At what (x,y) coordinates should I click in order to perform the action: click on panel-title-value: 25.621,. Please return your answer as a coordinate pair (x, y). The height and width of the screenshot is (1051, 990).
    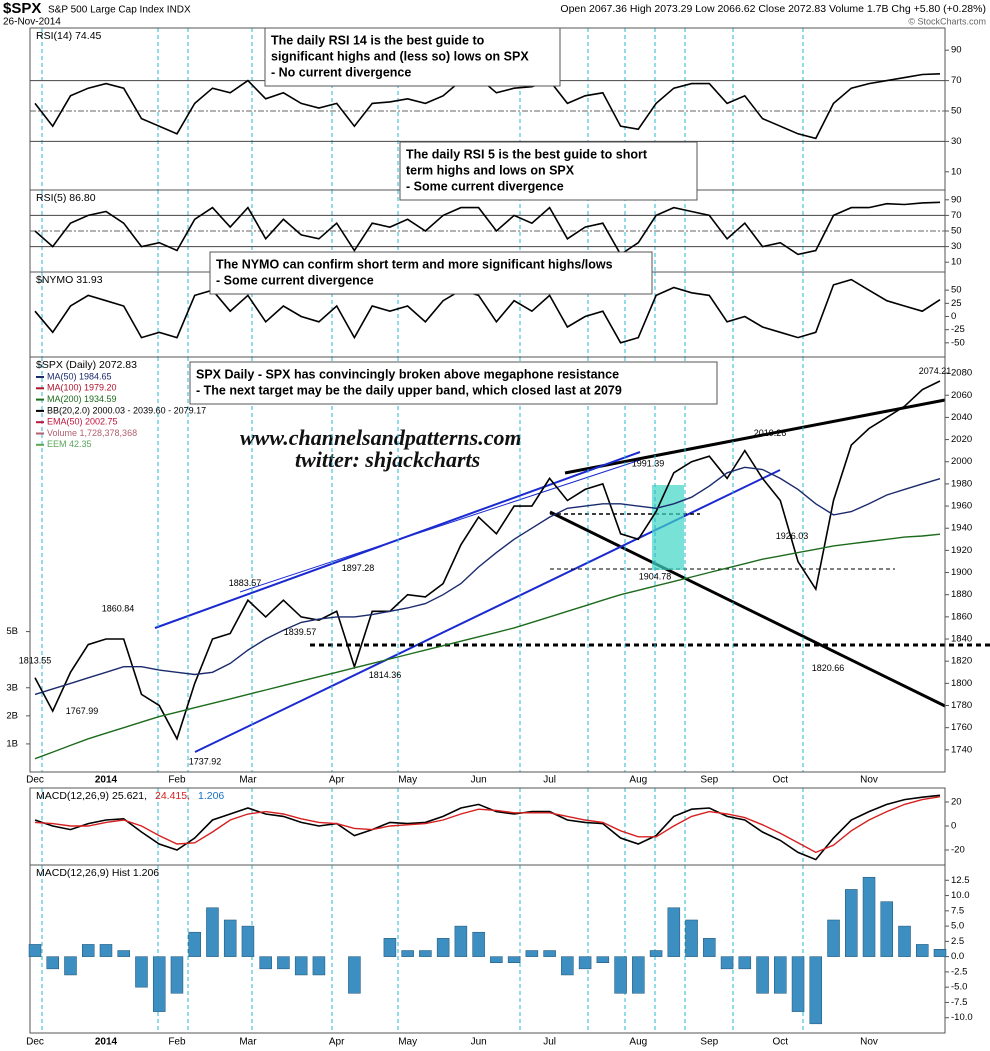
    Looking at the image, I should click on (129, 796).